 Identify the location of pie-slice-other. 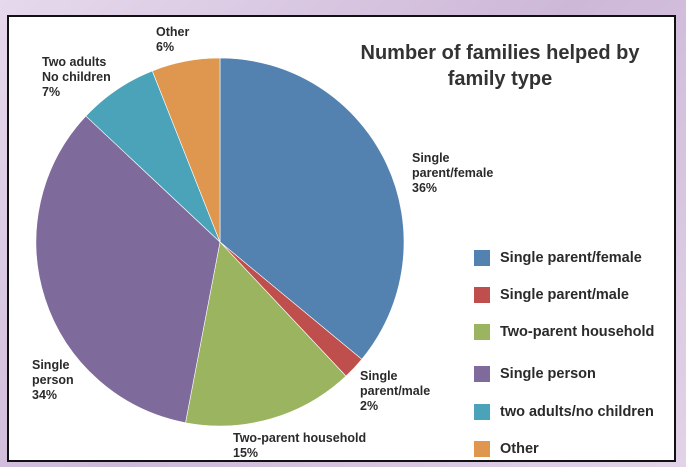
(186, 150).